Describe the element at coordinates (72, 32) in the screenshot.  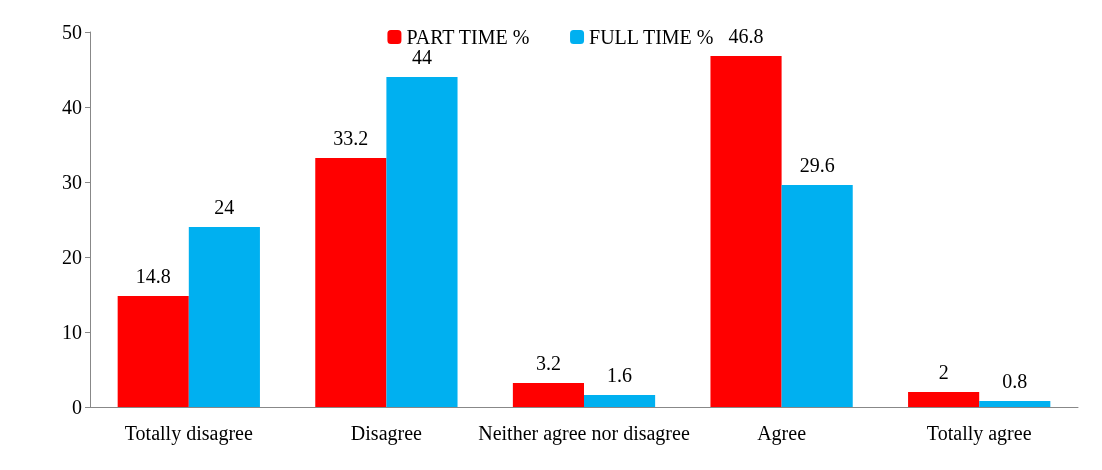
I see `y-tick-label: 50` at that location.